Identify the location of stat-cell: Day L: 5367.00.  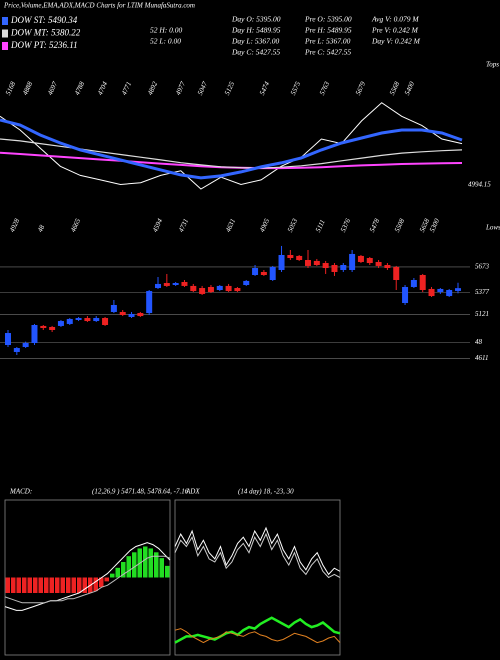
(255, 41).